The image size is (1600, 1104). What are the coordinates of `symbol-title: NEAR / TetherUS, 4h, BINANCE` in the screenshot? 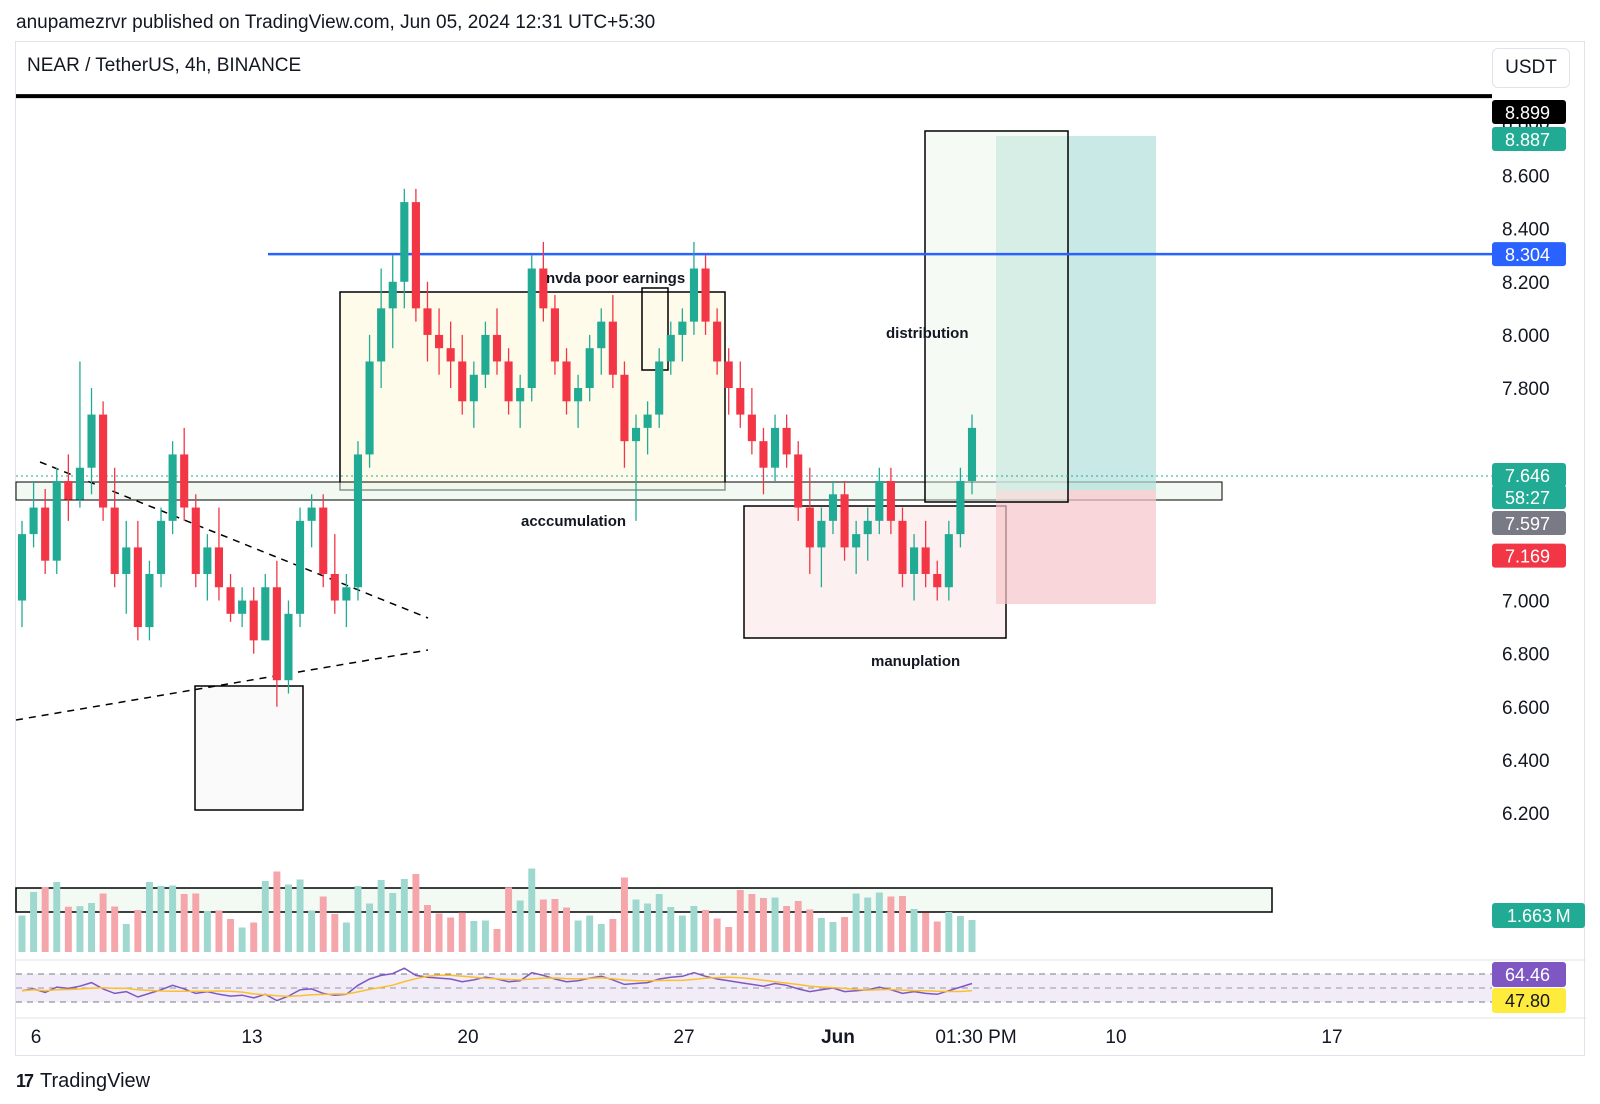 It's located at (164, 65).